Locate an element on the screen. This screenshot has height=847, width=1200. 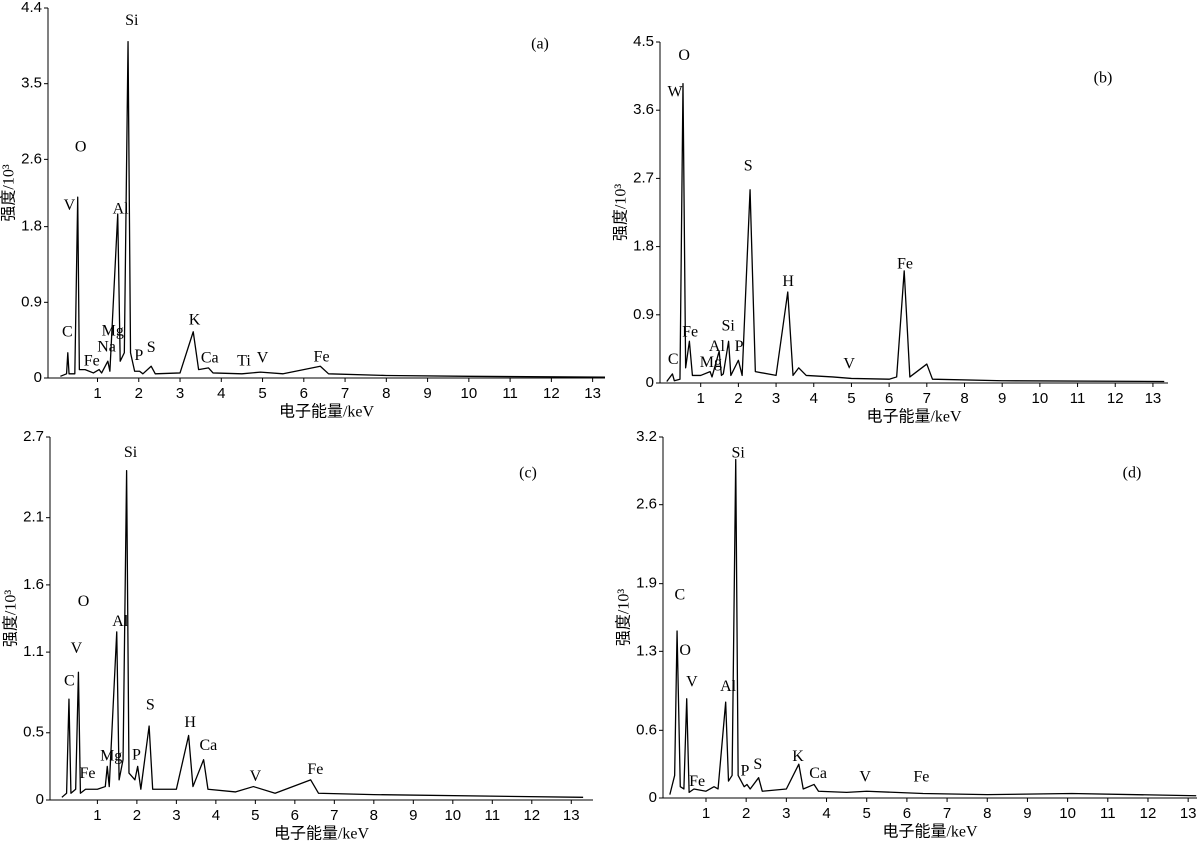
y-tick-label: 3.2 is located at coordinates (646, 436).